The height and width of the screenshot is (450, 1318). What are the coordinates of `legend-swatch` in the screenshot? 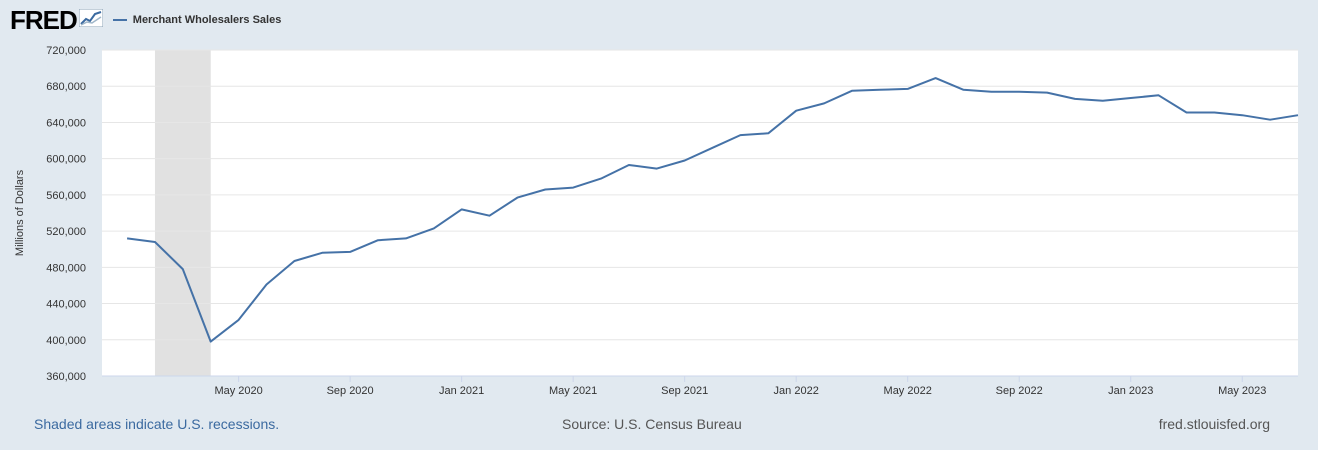 It's located at (119, 20).